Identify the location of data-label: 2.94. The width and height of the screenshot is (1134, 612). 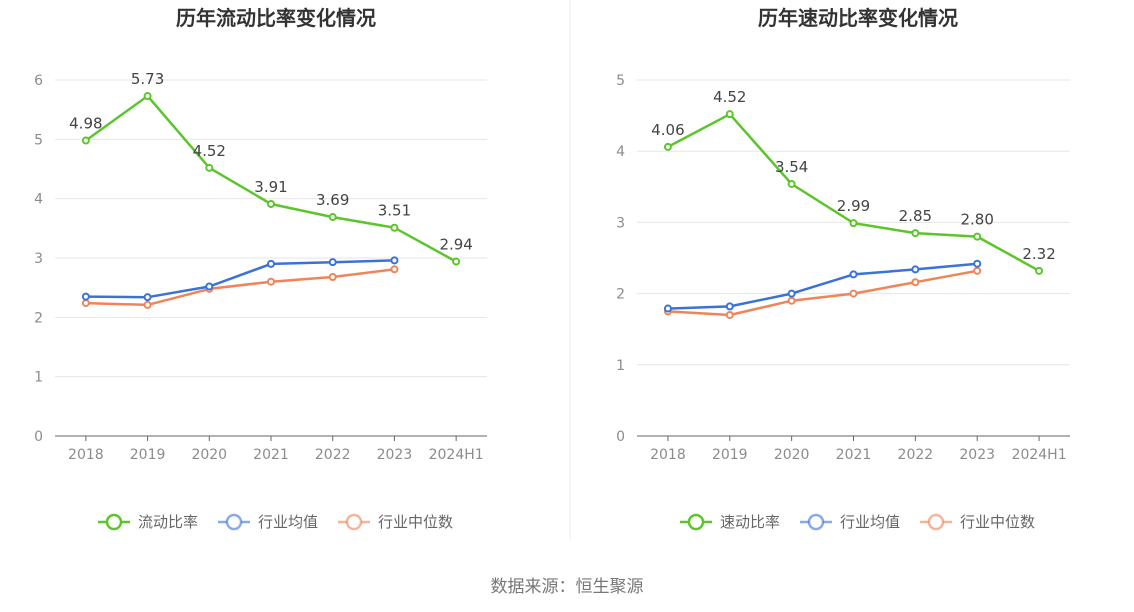
(455, 245).